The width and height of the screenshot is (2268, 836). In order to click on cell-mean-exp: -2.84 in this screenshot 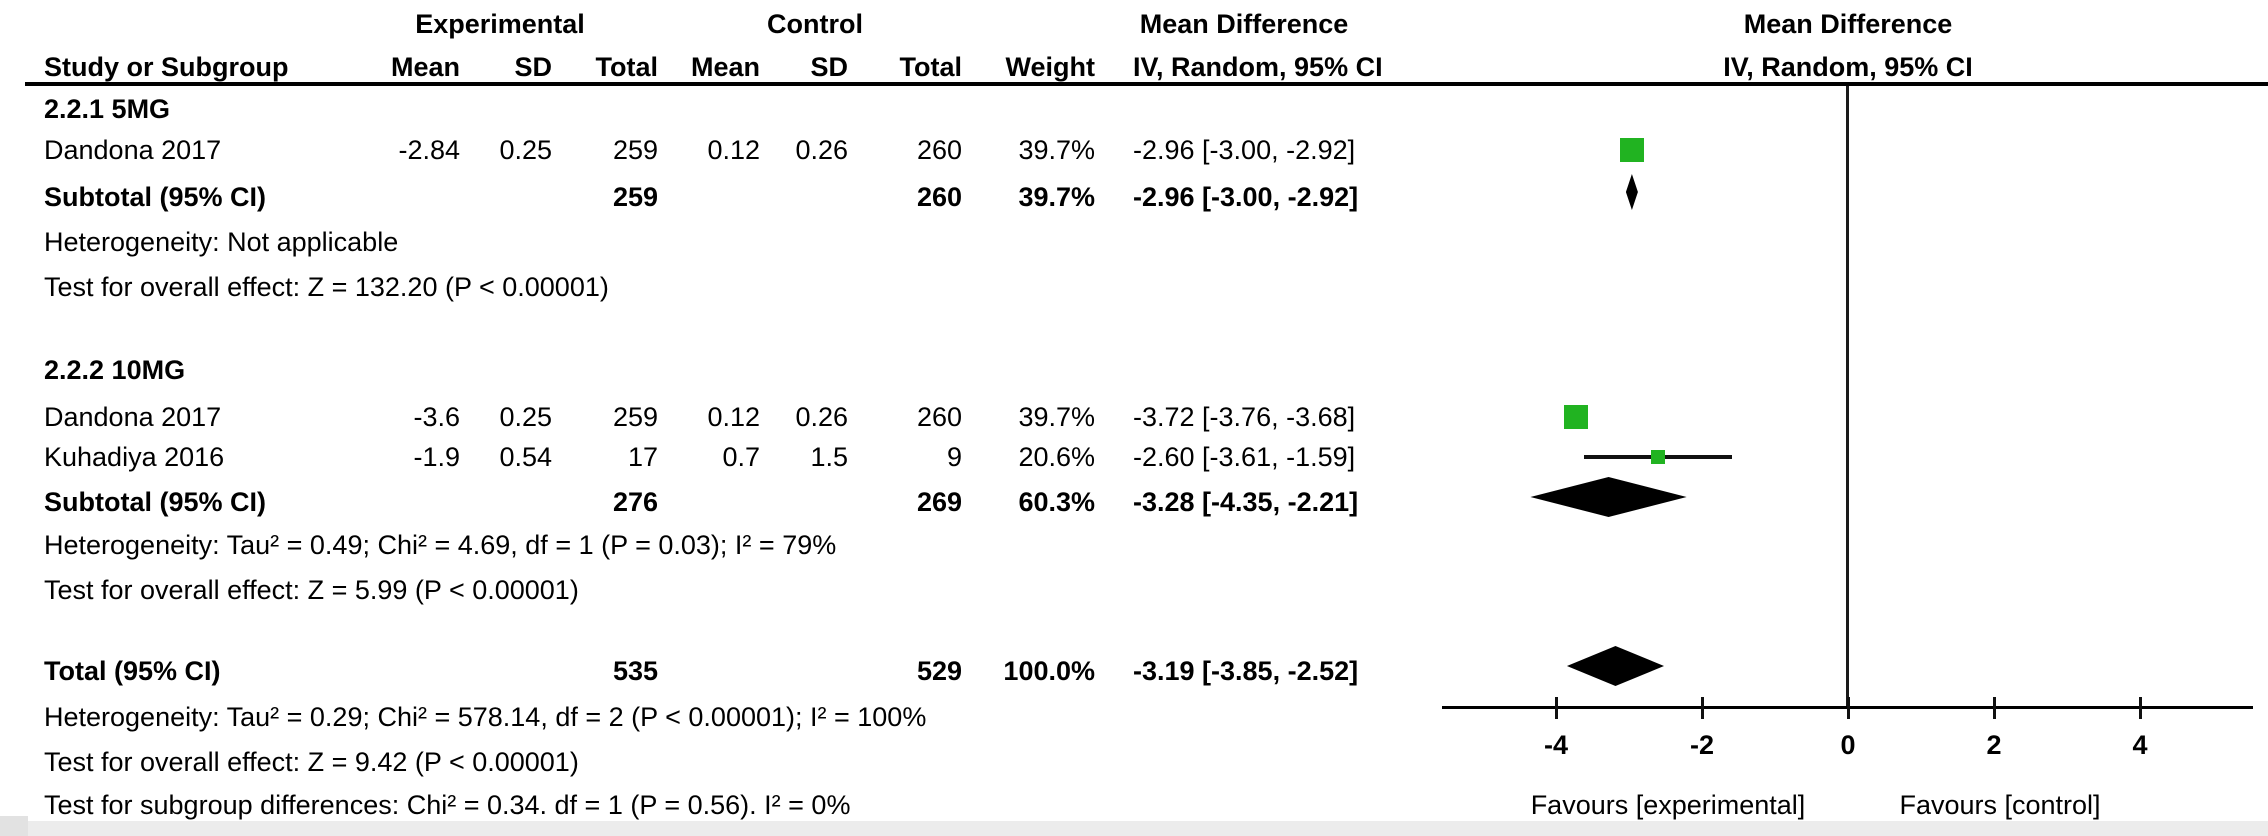, I will do `click(429, 150)`.